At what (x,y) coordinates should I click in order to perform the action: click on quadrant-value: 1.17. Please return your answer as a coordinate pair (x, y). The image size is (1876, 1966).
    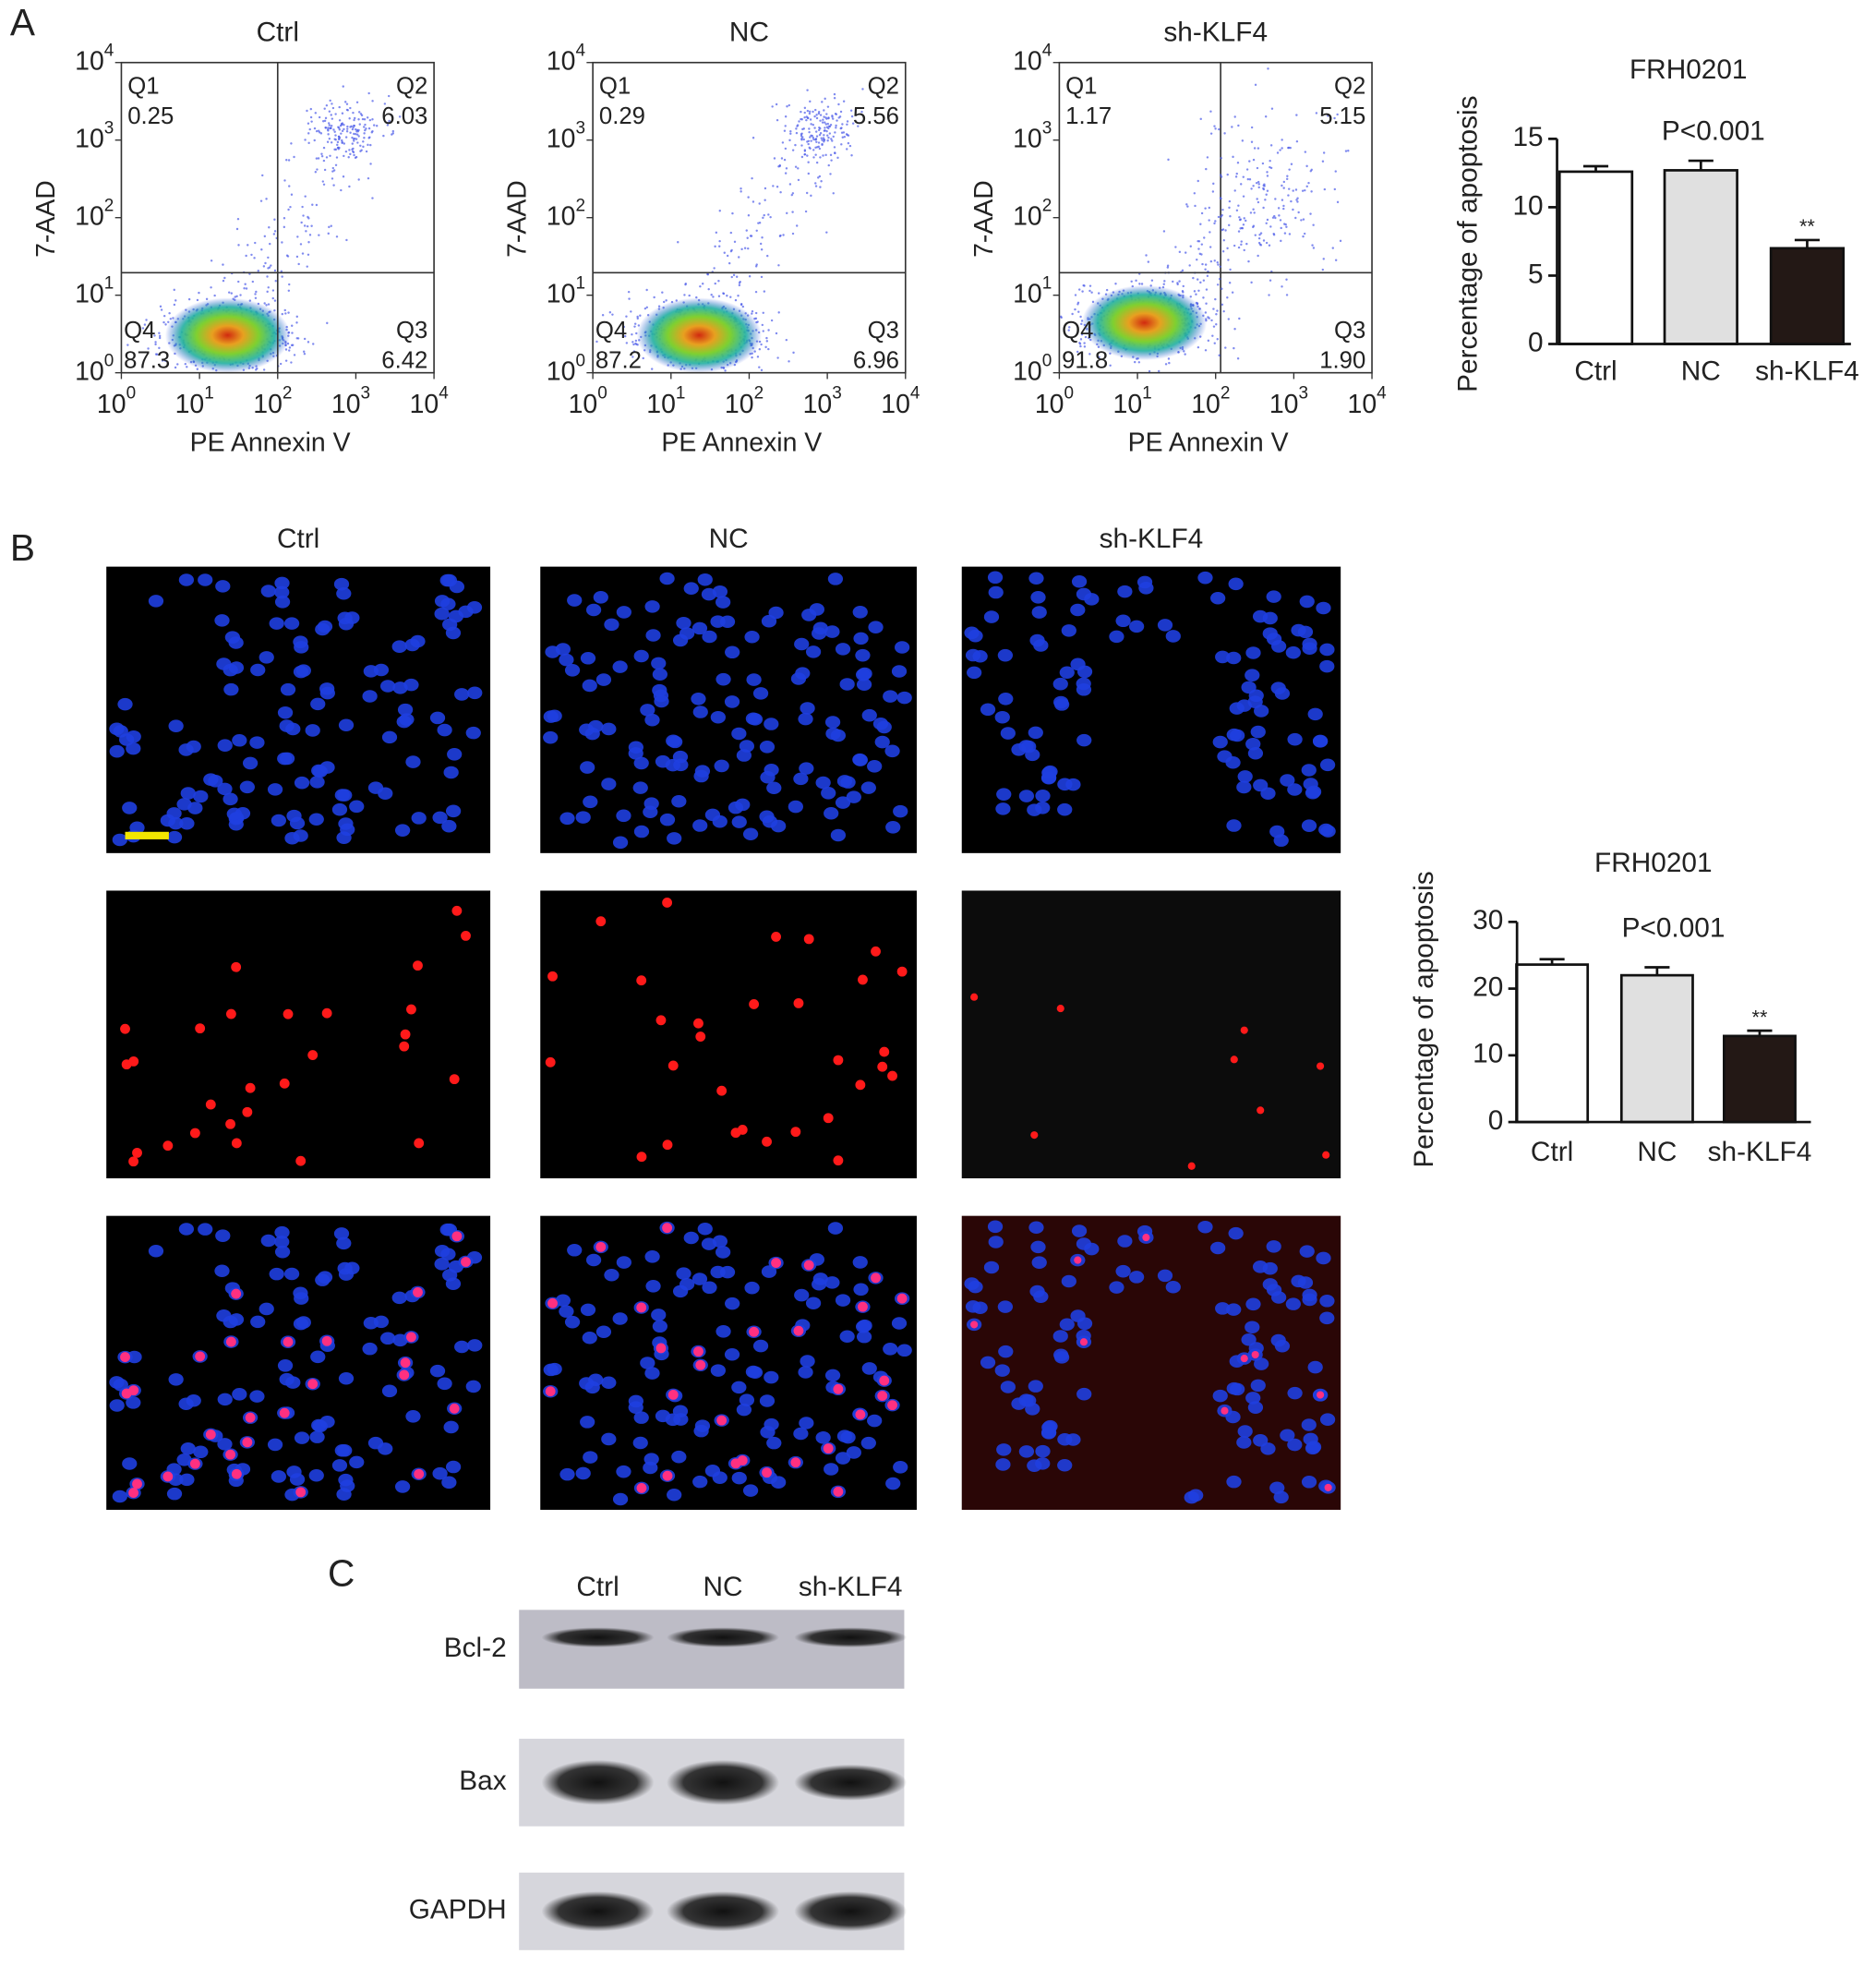
    Looking at the image, I should click on (1088, 116).